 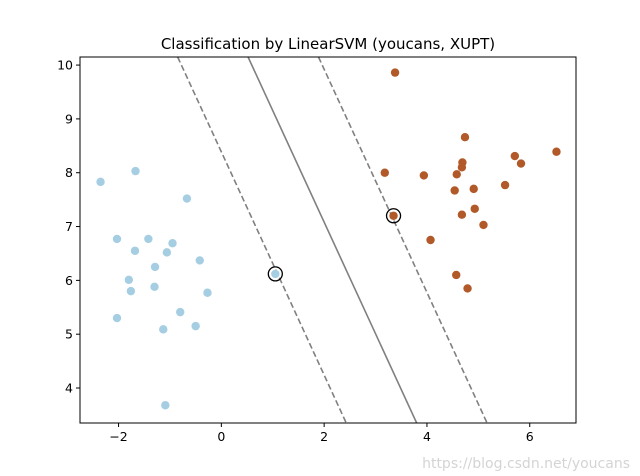 I want to click on y-tick-label: 4, so click(x=69, y=388).